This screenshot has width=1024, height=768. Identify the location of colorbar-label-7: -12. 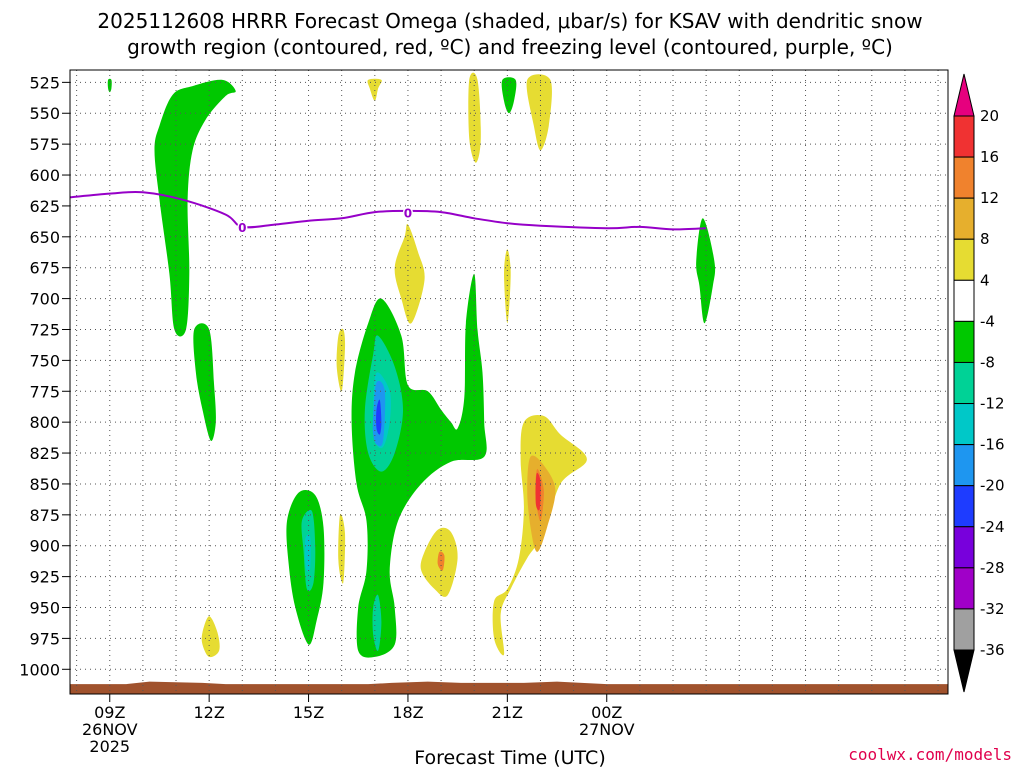
(992, 404).